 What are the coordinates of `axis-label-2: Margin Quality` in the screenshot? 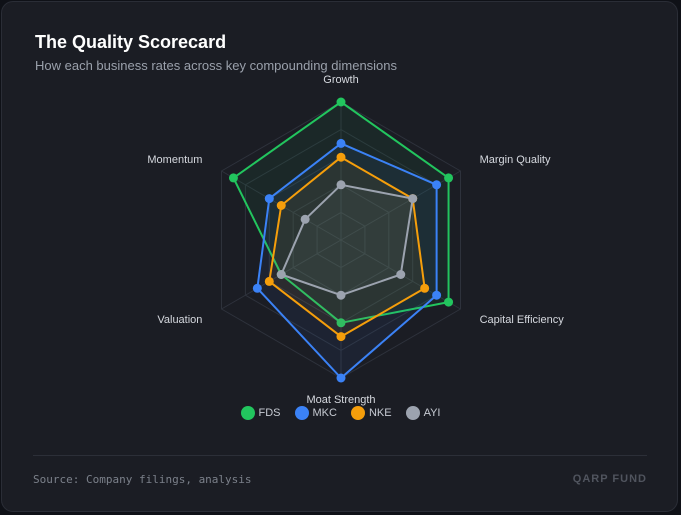 It's located at (515, 160).